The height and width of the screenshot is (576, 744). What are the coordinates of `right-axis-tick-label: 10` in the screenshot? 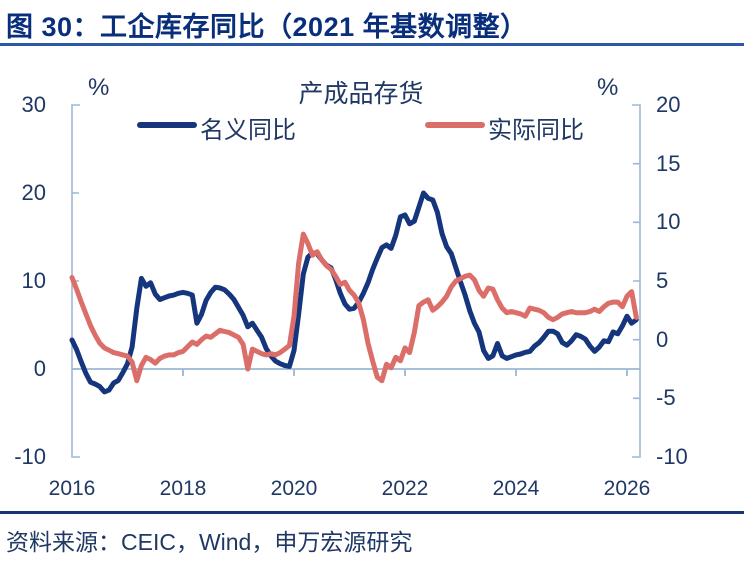 It's located at (668, 222).